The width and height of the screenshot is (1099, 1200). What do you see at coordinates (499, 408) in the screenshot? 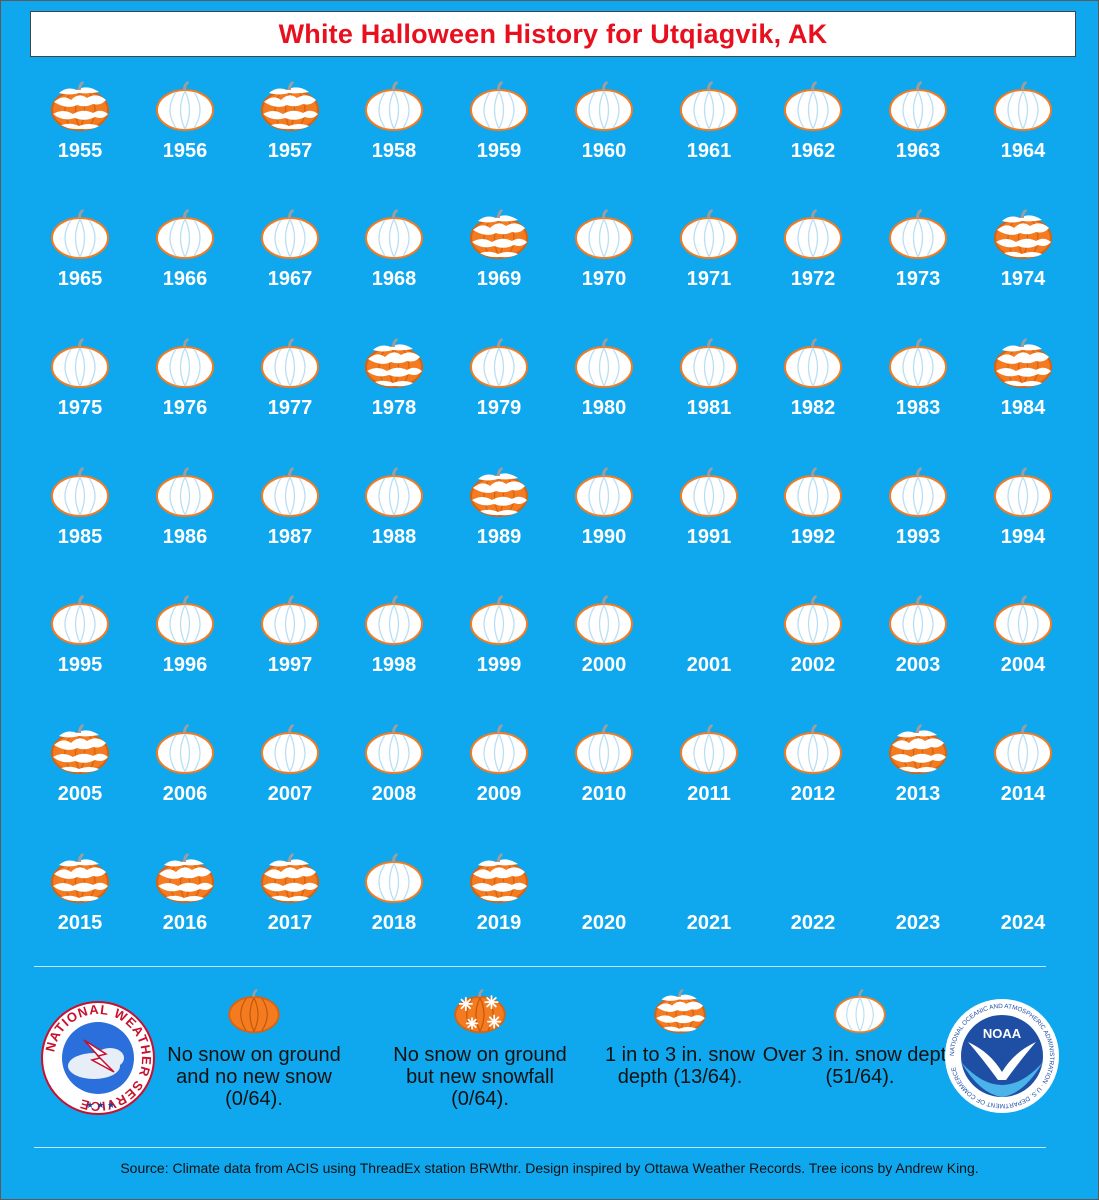
I see `year-label: 1979` at bounding box center [499, 408].